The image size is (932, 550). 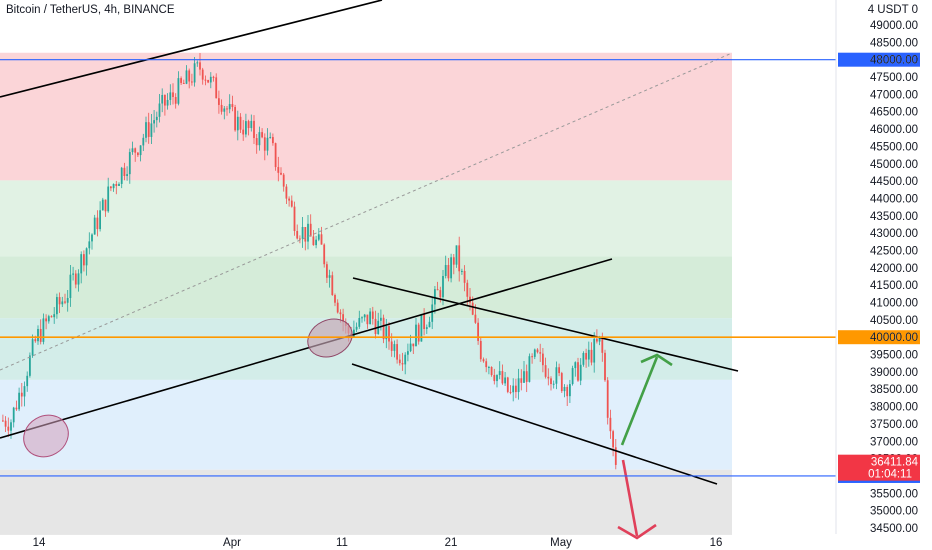 I want to click on price-tick-label: 48500.00, so click(x=894, y=43).